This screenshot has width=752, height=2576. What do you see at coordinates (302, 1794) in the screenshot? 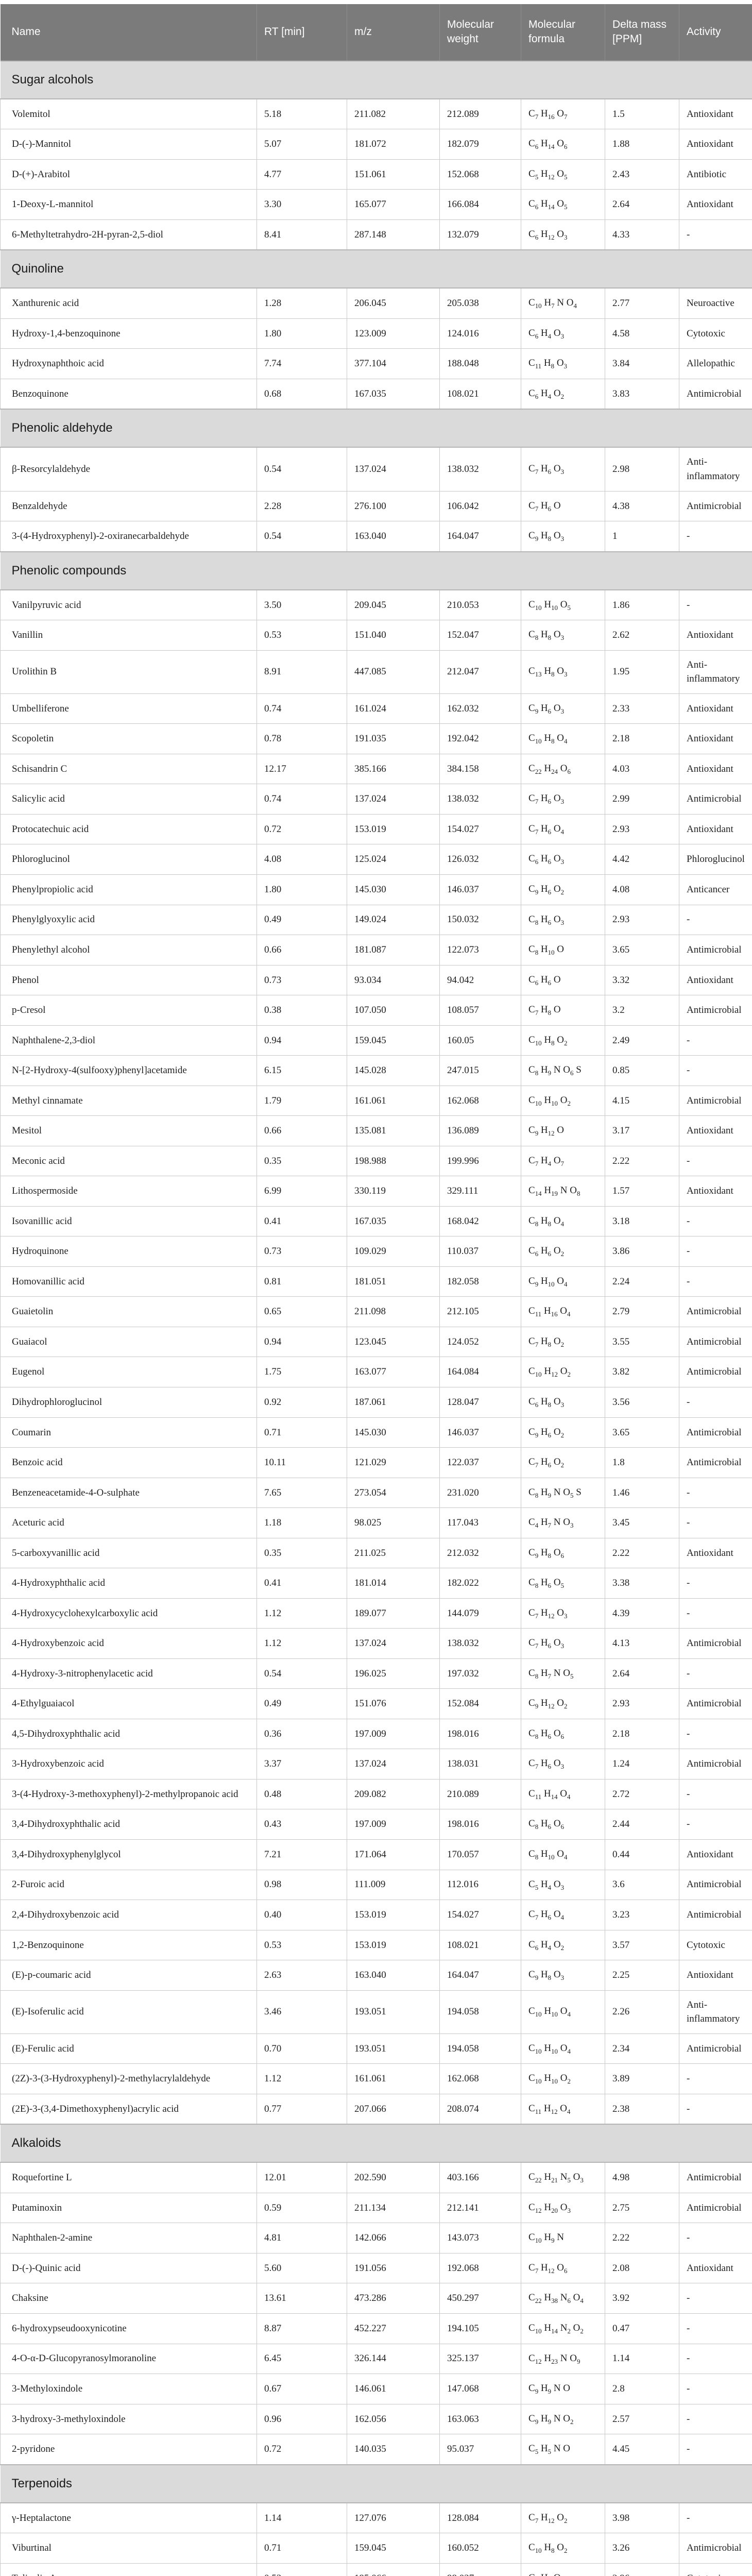
I see `rt-cell: 0.48` at bounding box center [302, 1794].